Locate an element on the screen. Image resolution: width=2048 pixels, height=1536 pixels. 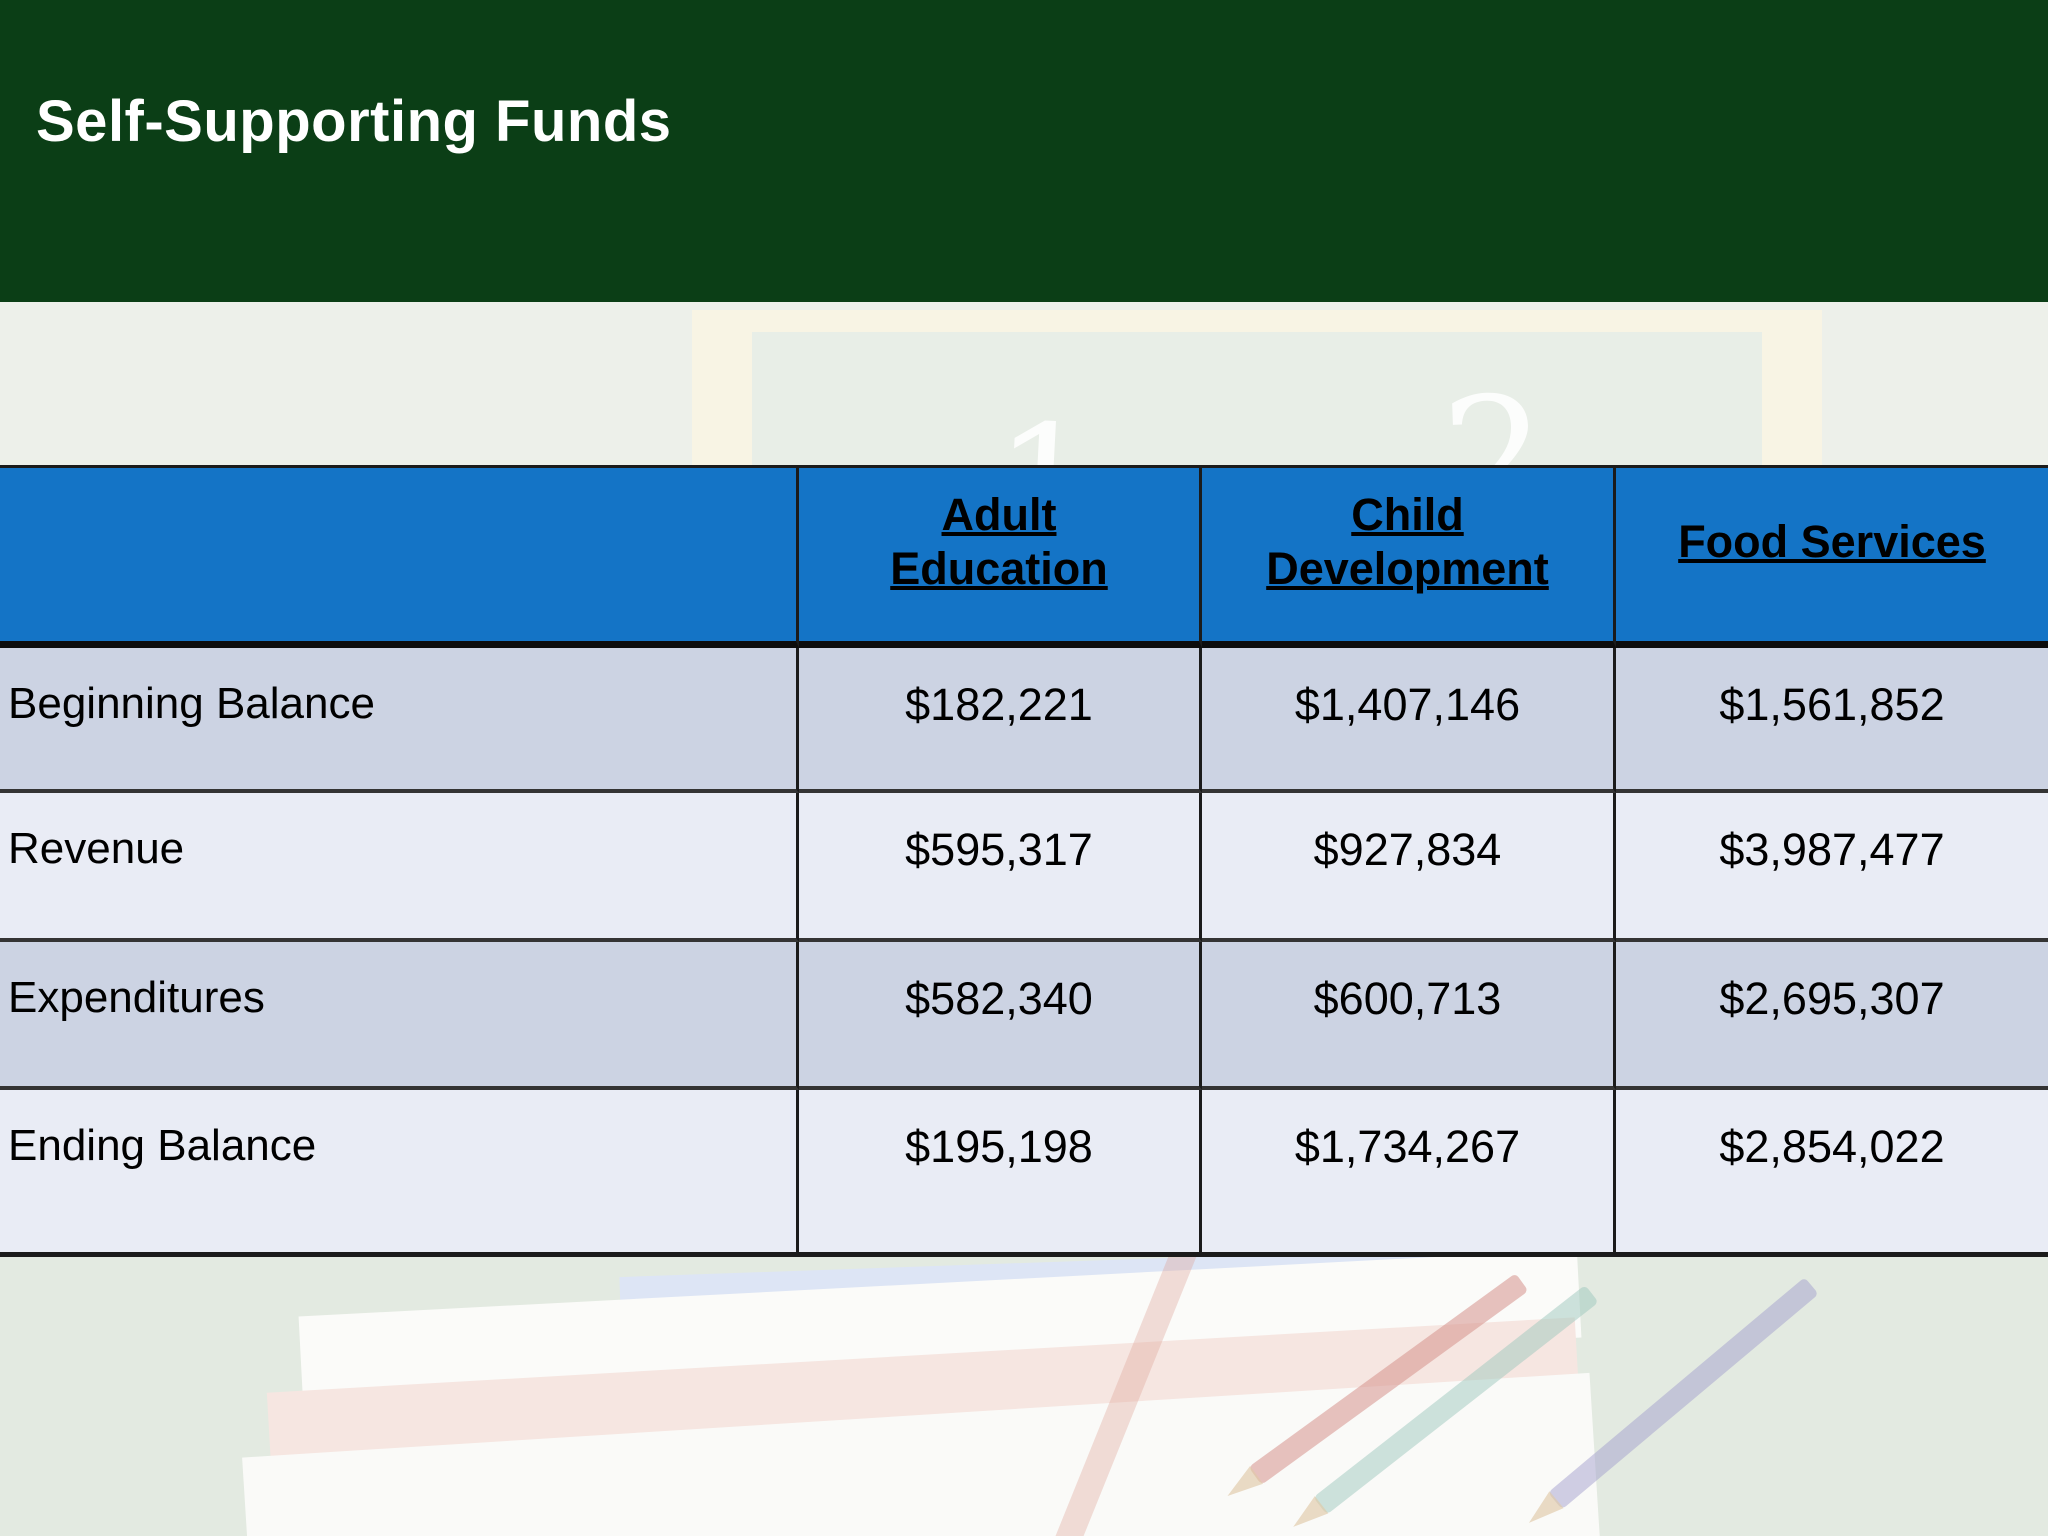
value-revenue-child-development: $927,834 is located at coordinates (1409, 867).